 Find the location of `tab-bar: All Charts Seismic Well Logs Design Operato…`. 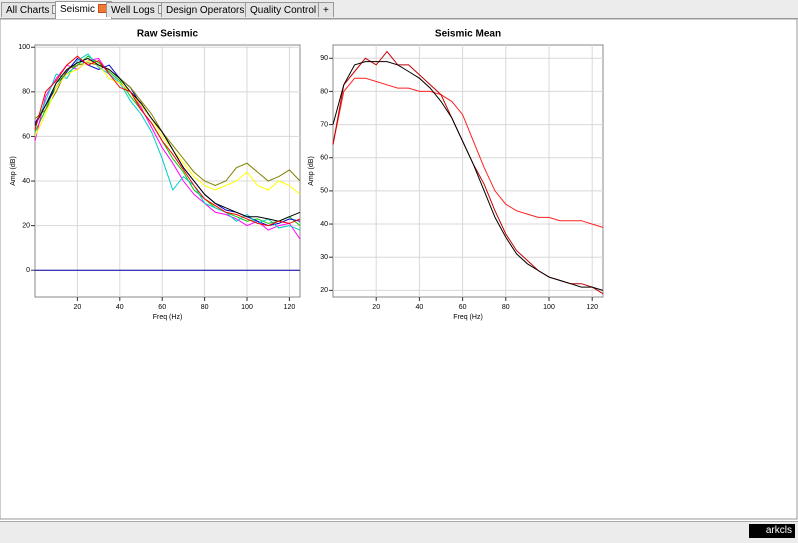

tab-bar: All Charts Seismic Well Logs Design Operato… is located at coordinates (399, 9).